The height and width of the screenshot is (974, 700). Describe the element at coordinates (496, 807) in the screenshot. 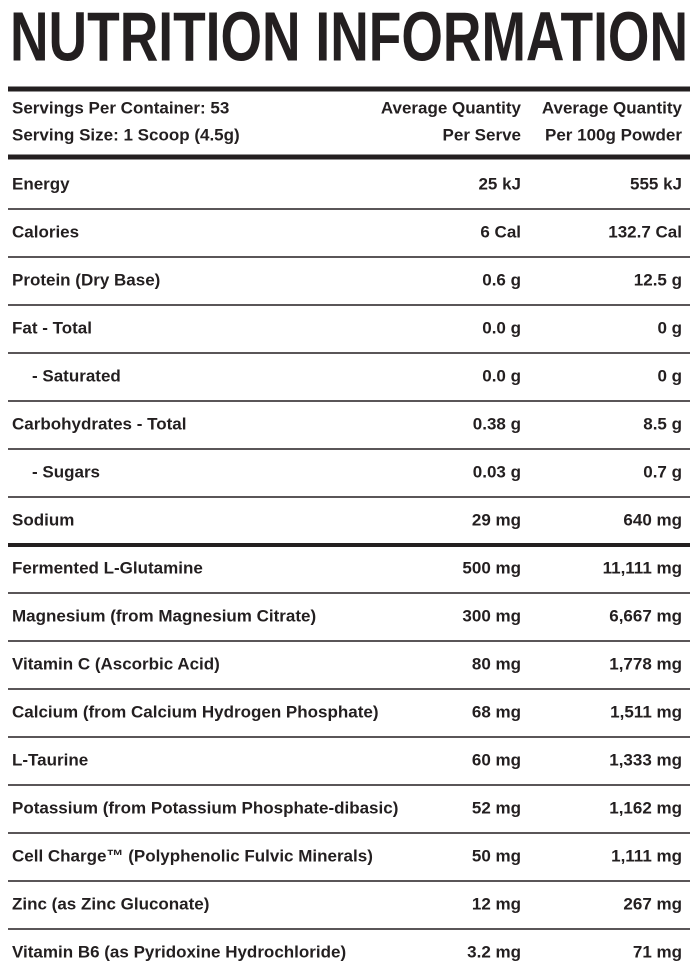

I see `per-serve: 52 mg` at that location.